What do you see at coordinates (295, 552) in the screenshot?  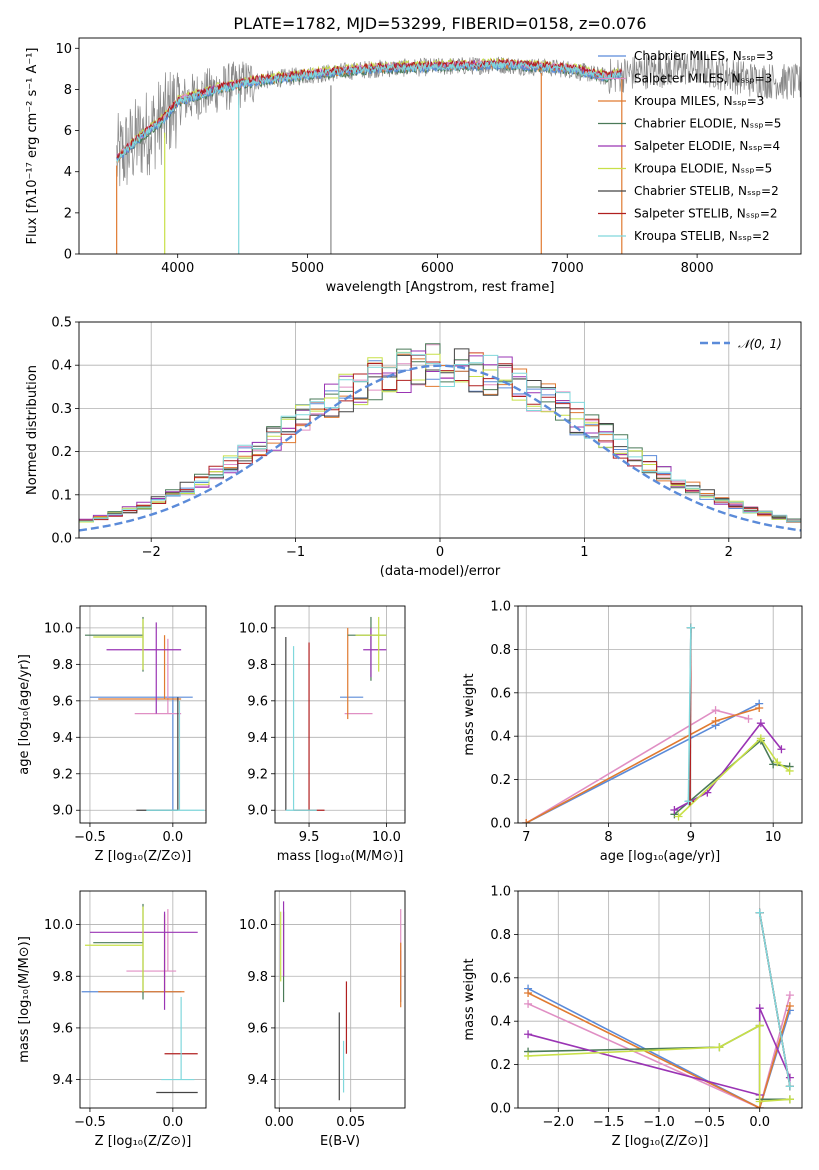 I see `x-tick-label: −1` at bounding box center [295, 552].